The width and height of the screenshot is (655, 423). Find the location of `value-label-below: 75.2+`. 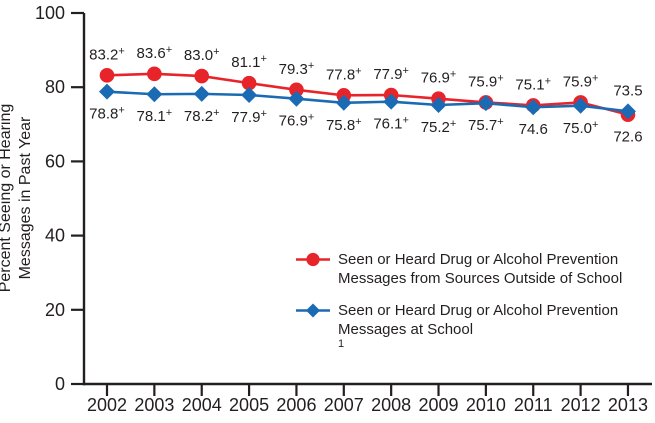

value-label-below: 75.2+ is located at coordinates (439, 127).